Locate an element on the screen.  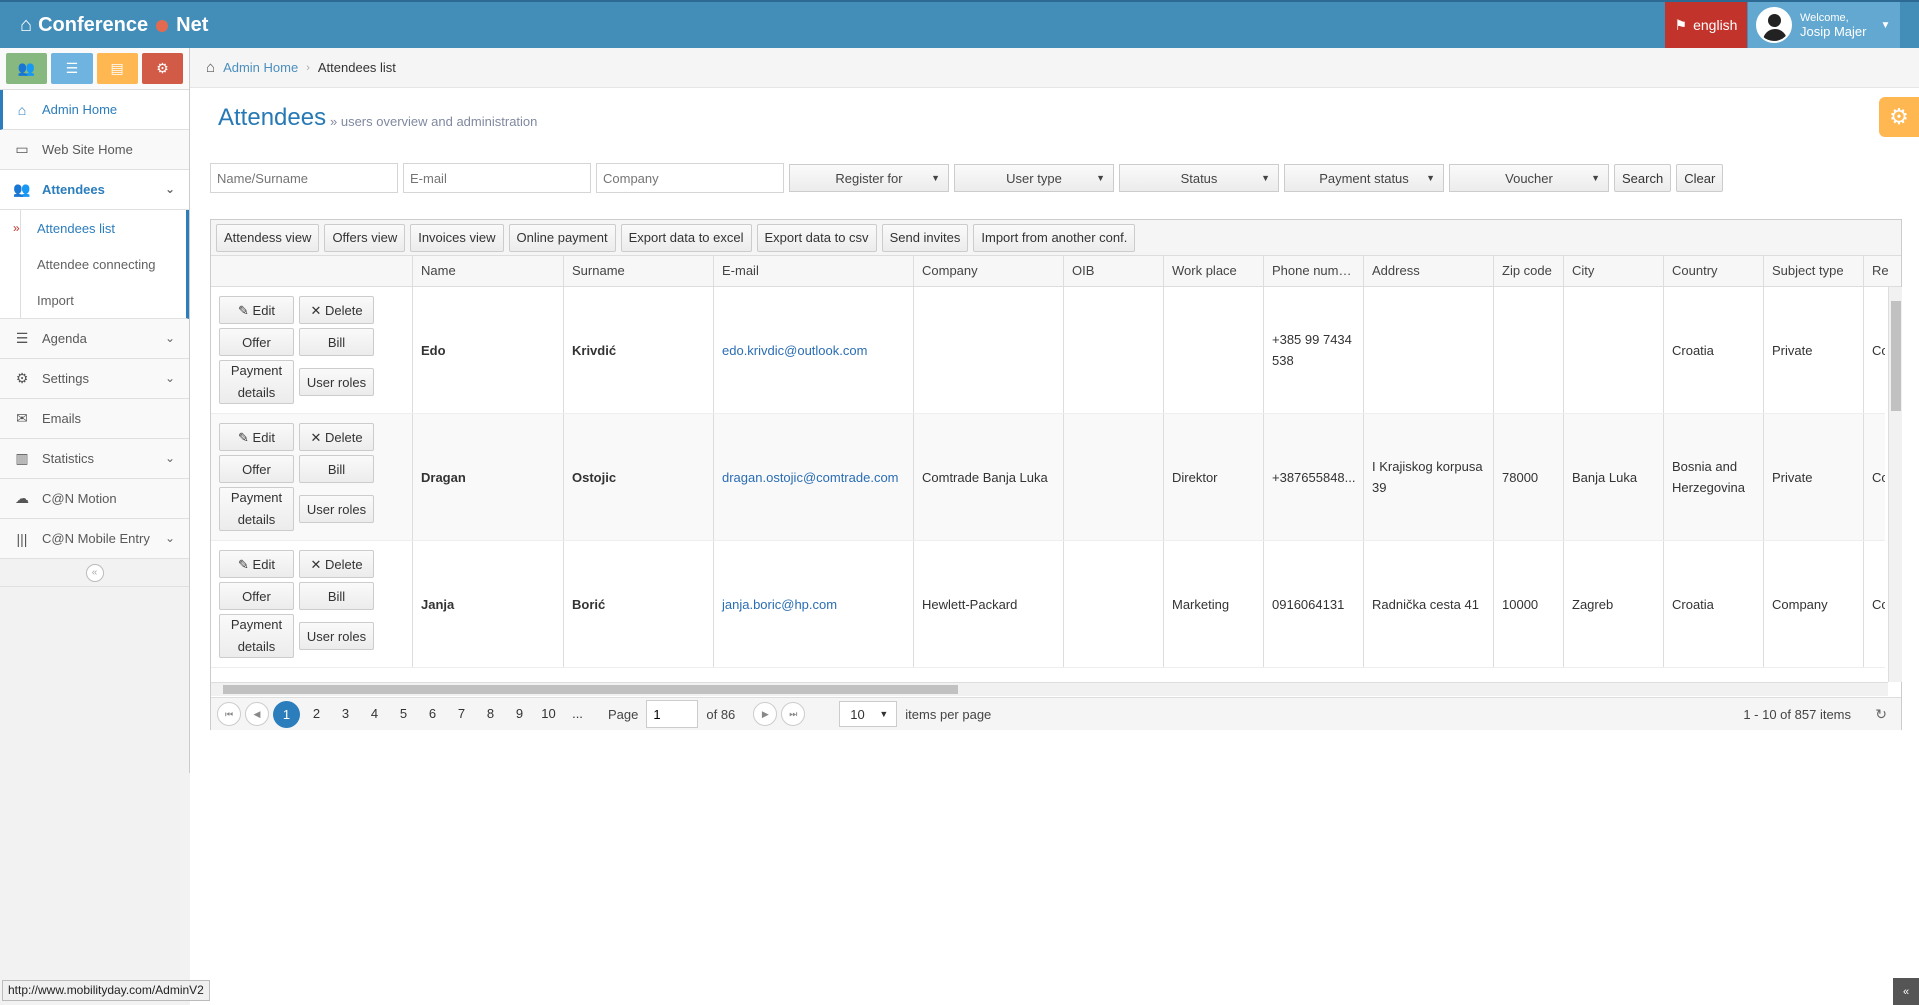
sidebar-subitem-attendees-list: Attendees list is located at coordinates (99, 228).